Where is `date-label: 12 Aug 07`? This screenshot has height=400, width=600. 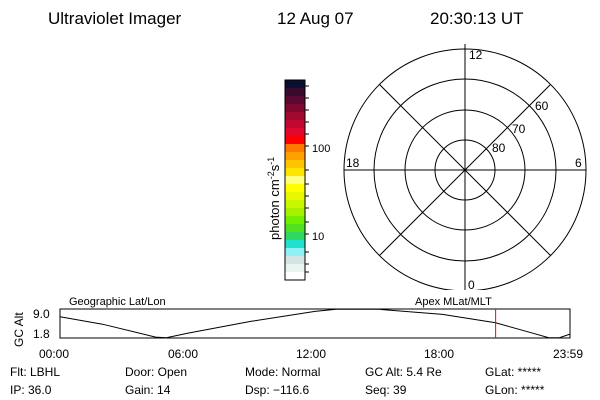
date-label: 12 Aug 07 is located at coordinates (315, 18).